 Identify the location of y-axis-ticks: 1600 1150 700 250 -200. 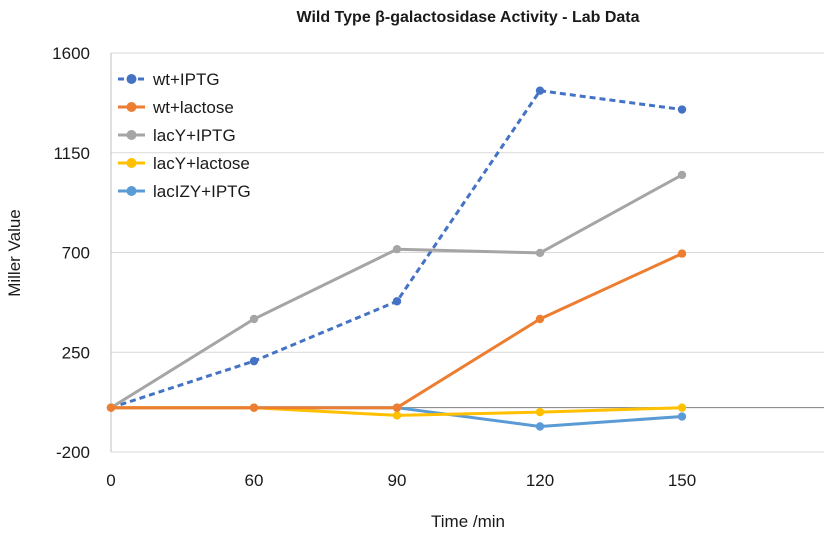
(71, 253).